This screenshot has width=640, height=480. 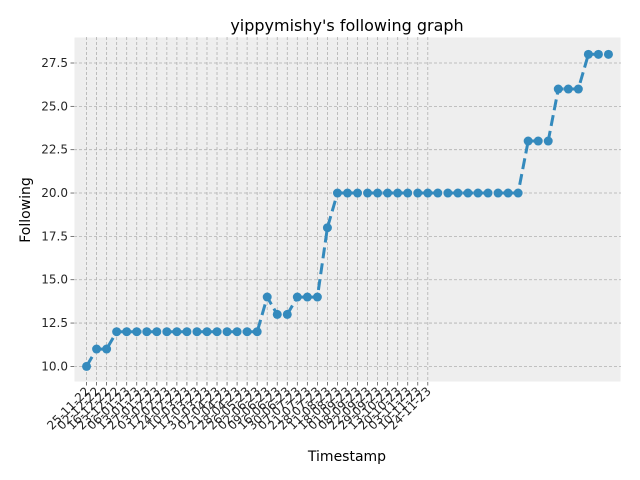 I want to click on y-tick-label: 20.0, so click(x=54, y=193).